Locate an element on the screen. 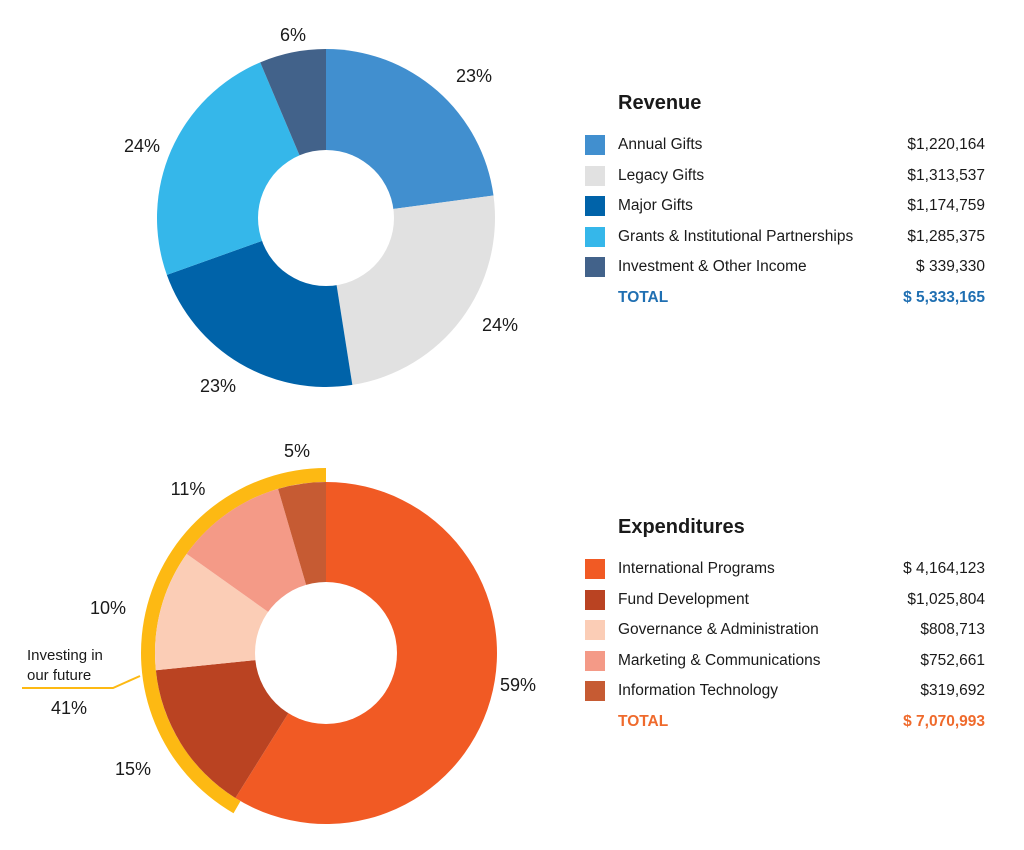 Image resolution: width=1024 pixels, height=850 pixels. legend-row-annual-gifts: Annual Gifts $1,220,164 is located at coordinates (785, 145).